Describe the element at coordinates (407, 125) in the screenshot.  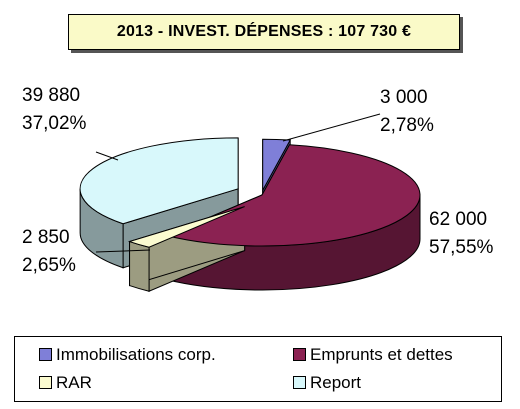
I see `data-label-percent-immobilisations: 2,78%` at that location.